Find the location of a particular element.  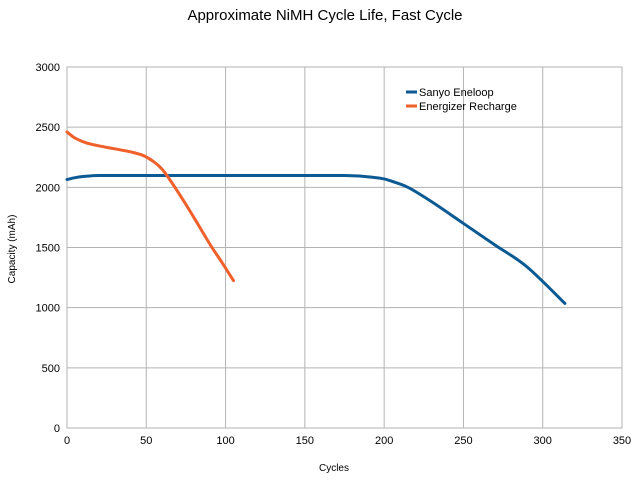

x-tick-label: 350 is located at coordinates (622, 441).